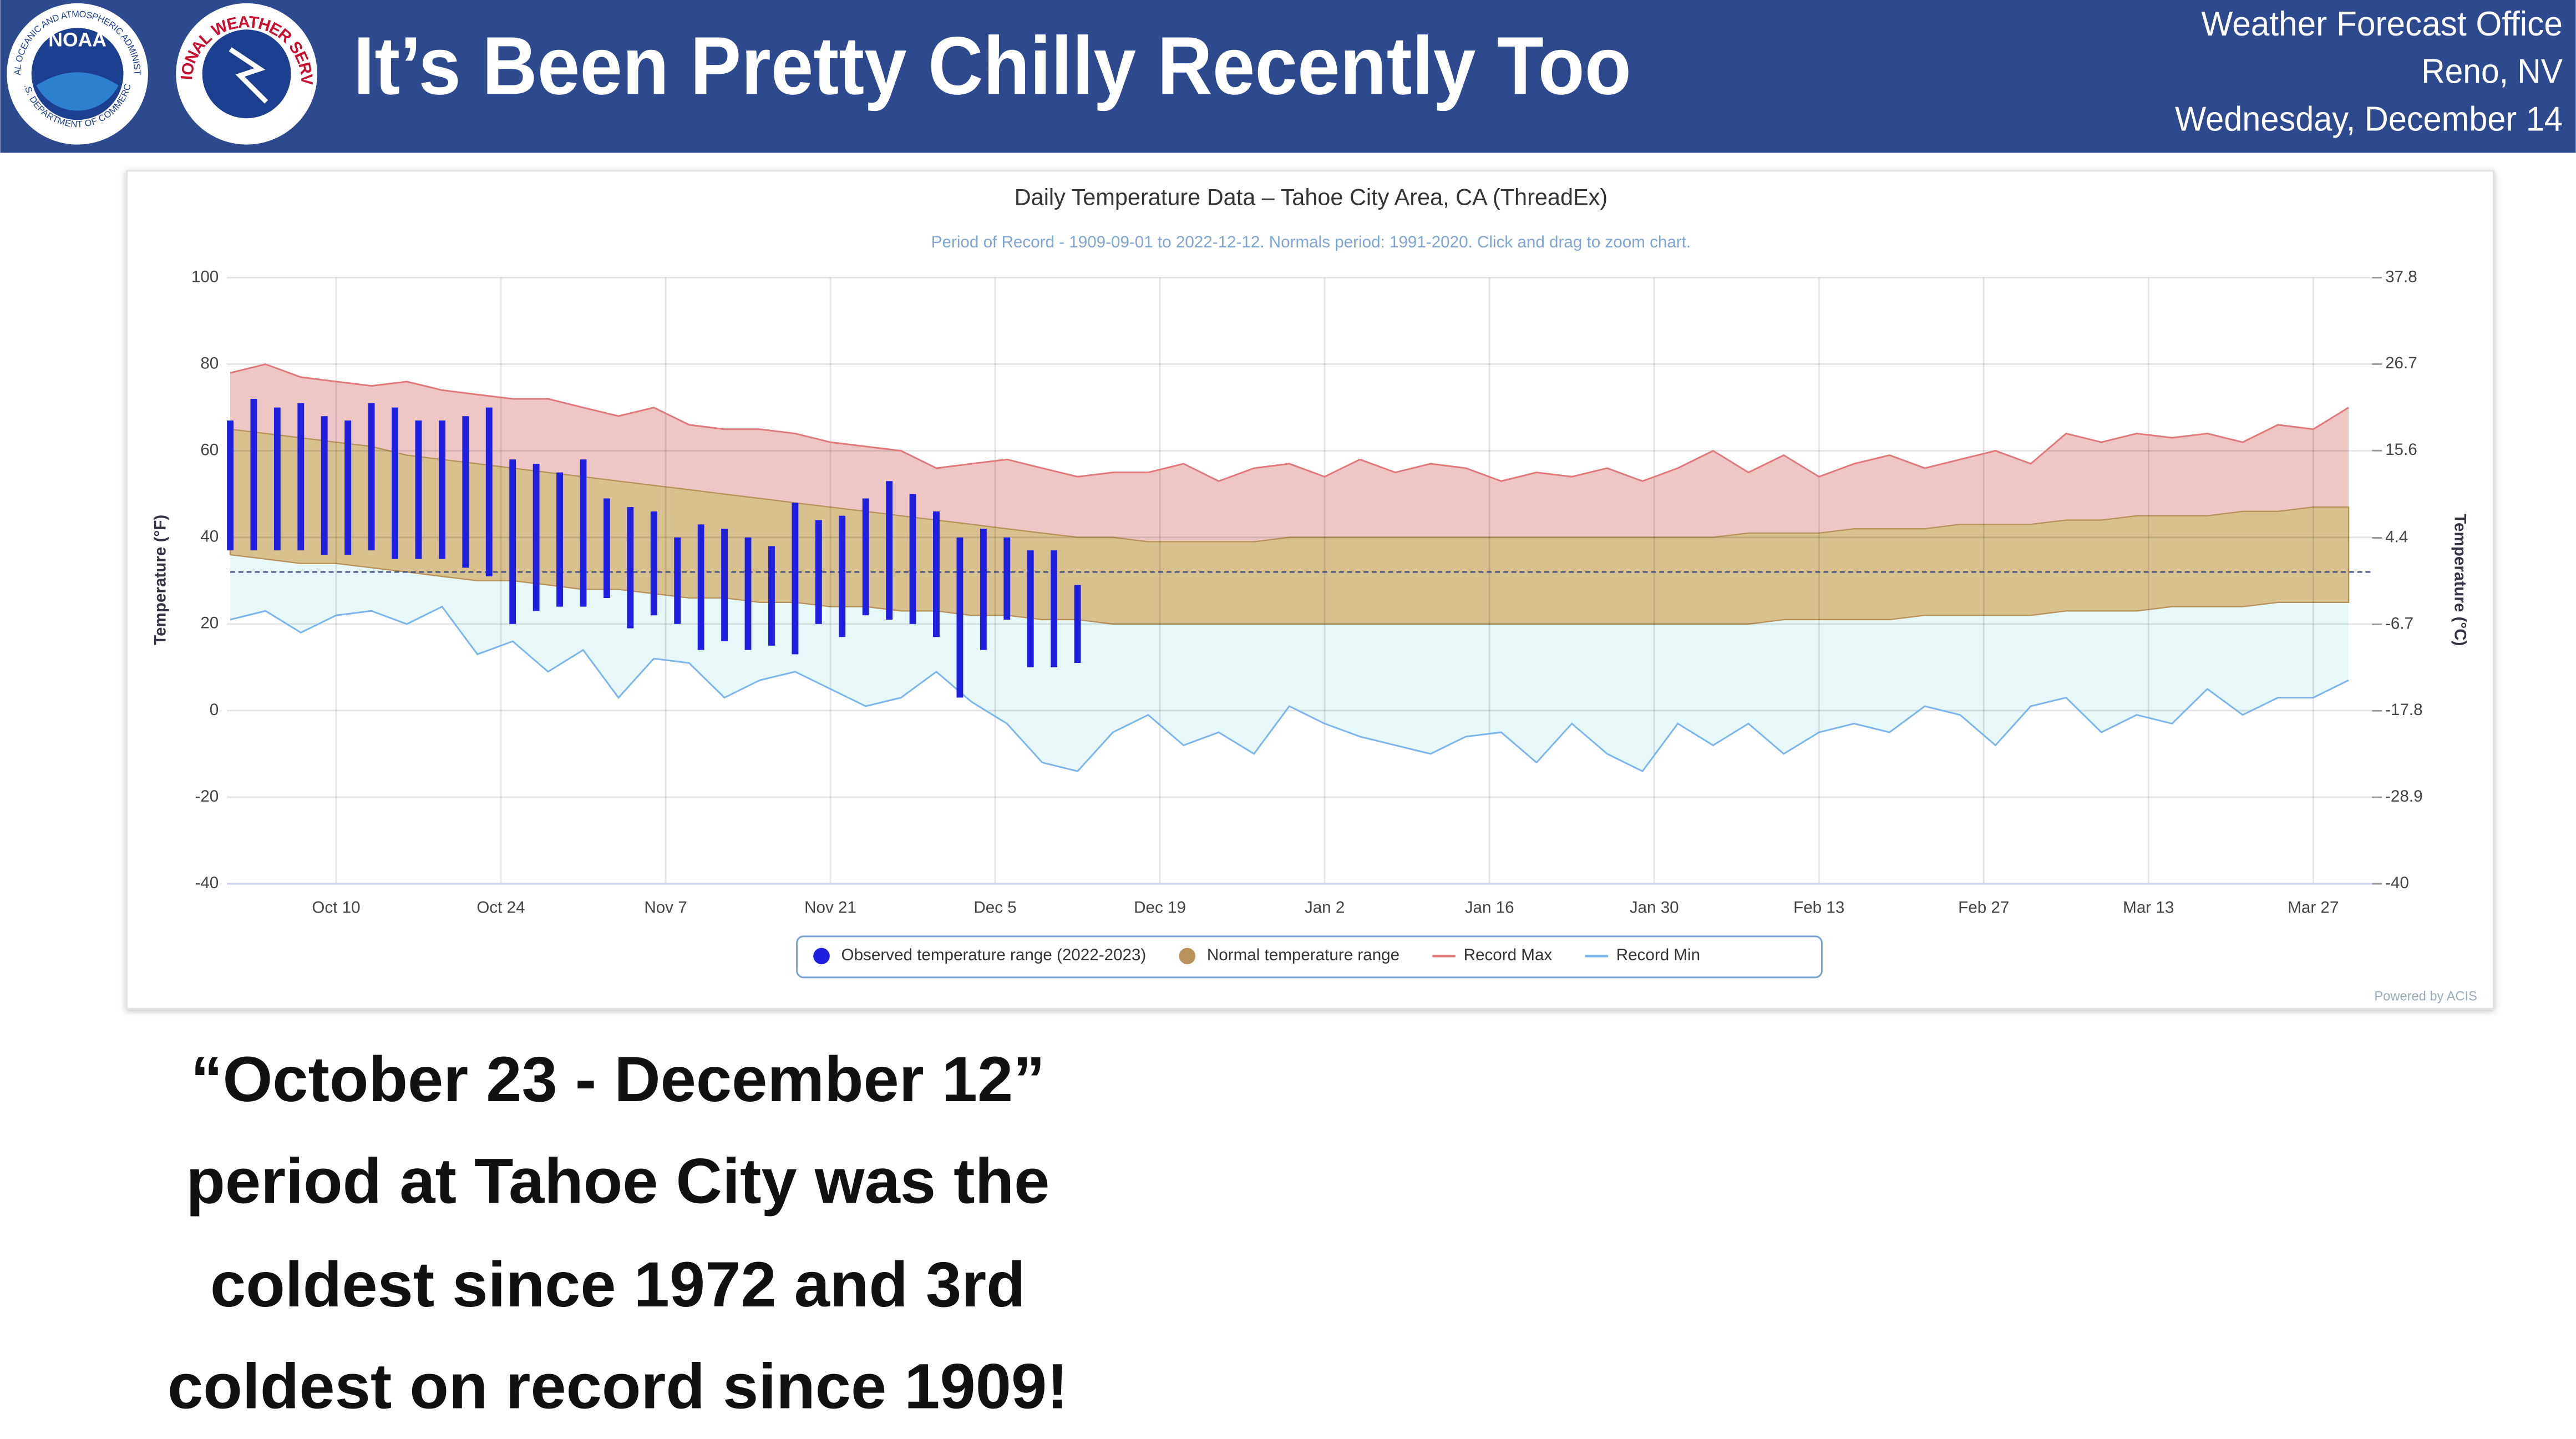 The image size is (2576, 1439). I want to click on y-tick-label: 100, so click(205, 276).